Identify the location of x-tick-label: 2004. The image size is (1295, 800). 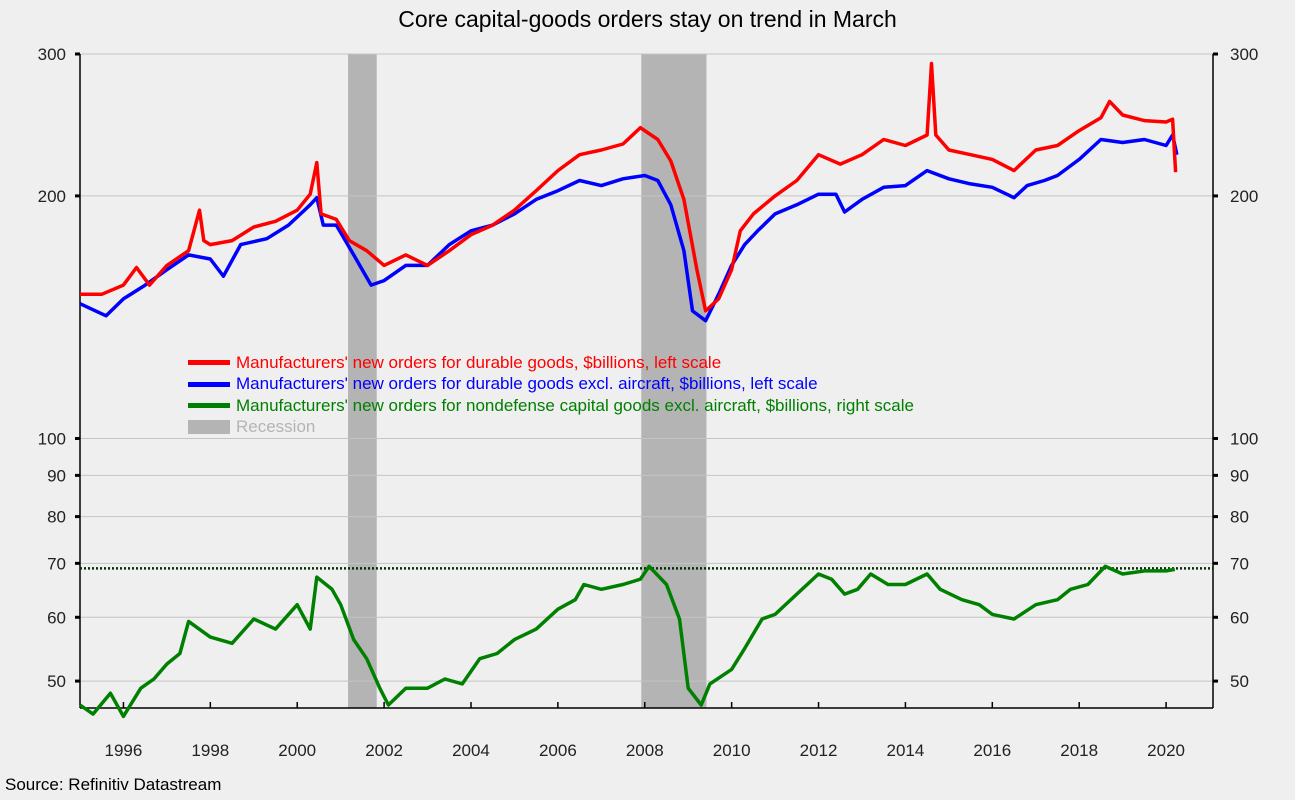
(471, 750).